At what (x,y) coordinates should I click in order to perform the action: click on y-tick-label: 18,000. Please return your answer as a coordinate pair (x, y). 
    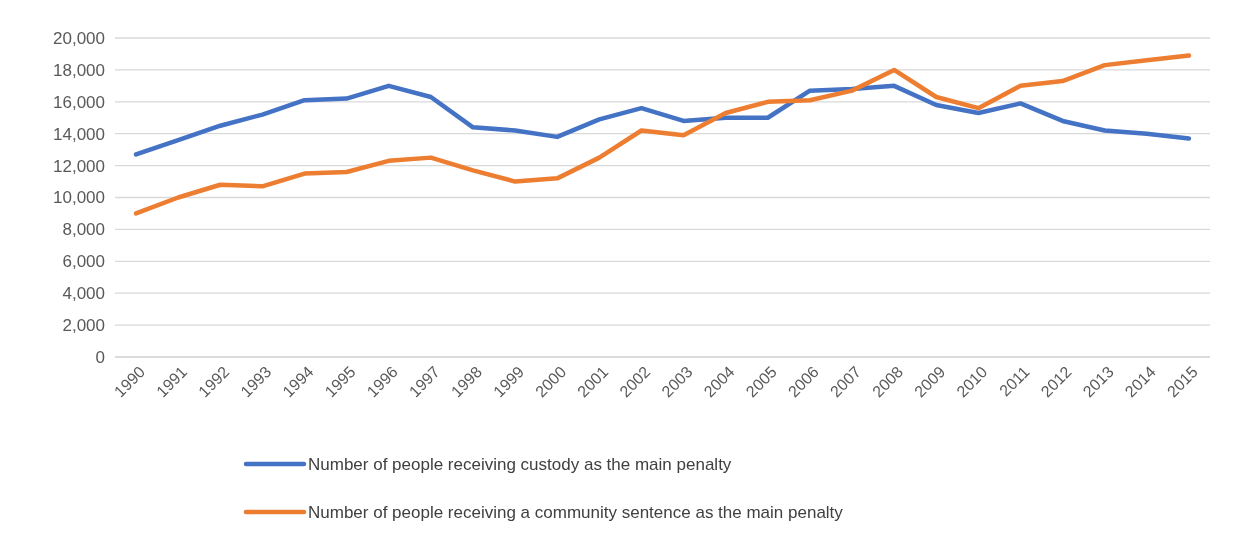
    Looking at the image, I should click on (79, 70).